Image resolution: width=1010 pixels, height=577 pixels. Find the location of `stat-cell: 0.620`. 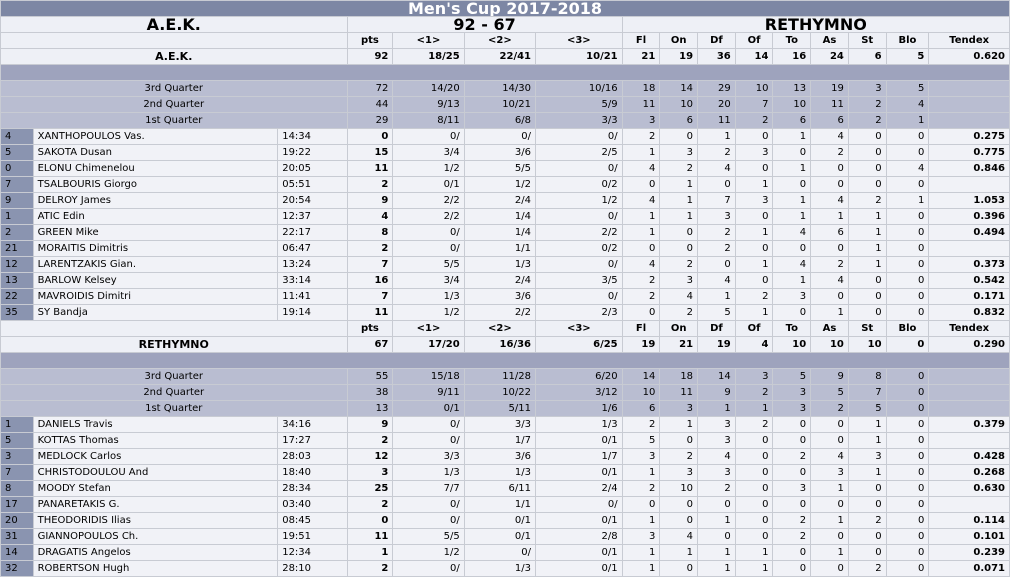

stat-cell: 0.620 is located at coordinates (969, 56).